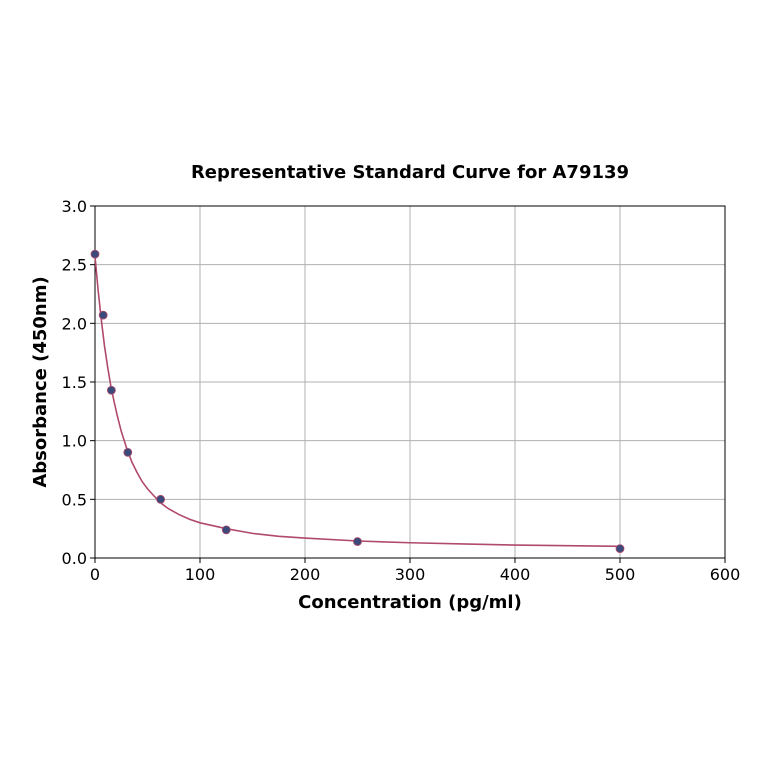  I want to click on y-tick-label: 2.5, so click(74, 265).